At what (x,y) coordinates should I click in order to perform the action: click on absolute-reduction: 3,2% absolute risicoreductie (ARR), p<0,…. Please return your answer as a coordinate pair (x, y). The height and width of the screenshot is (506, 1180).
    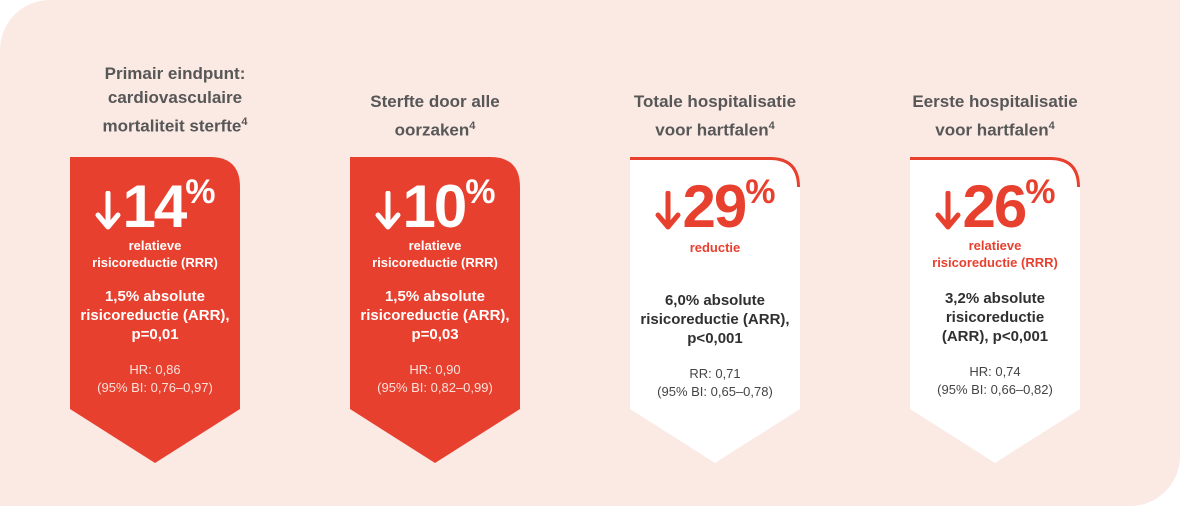
    Looking at the image, I should click on (995, 317).